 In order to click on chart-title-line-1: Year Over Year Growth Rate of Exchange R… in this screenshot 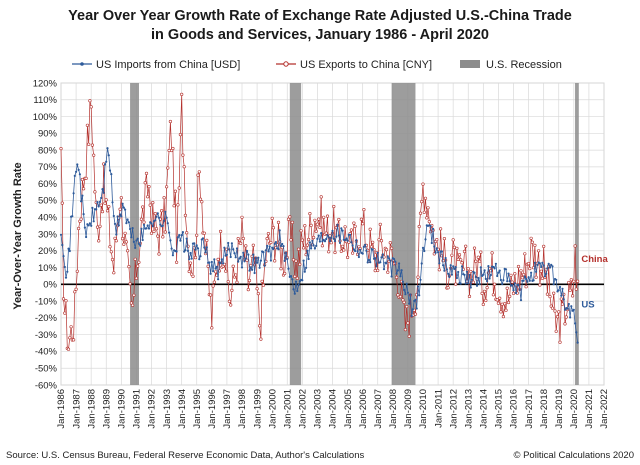, I will do `click(320, 16)`.